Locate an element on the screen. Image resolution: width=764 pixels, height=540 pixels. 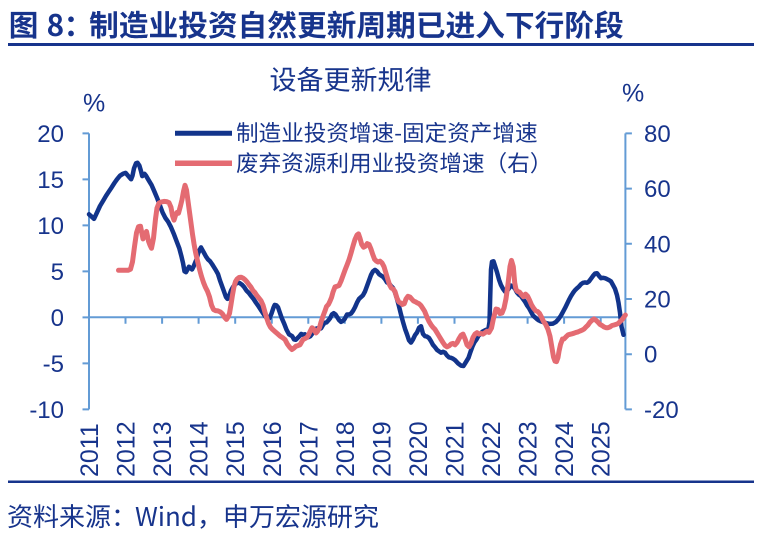
svg-text: -10 is located at coordinates (46, 410).